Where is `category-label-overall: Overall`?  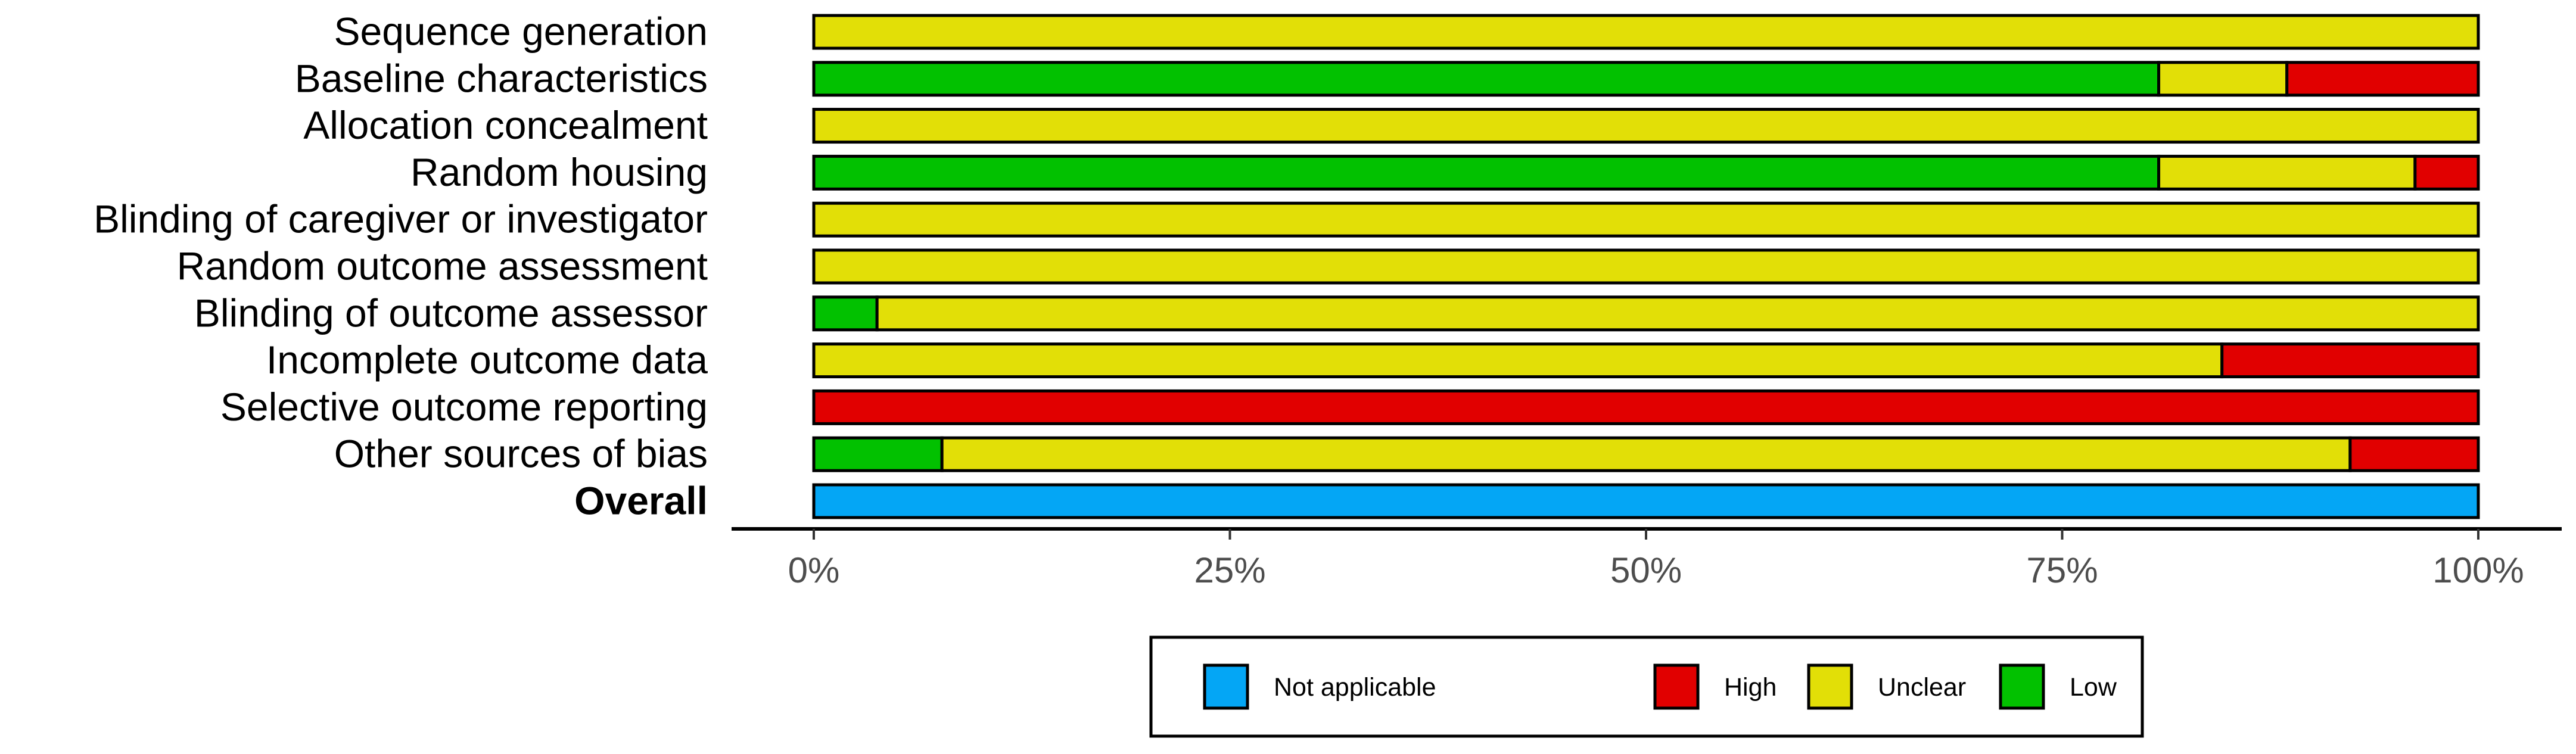 category-label-overall: Overall is located at coordinates (641, 501).